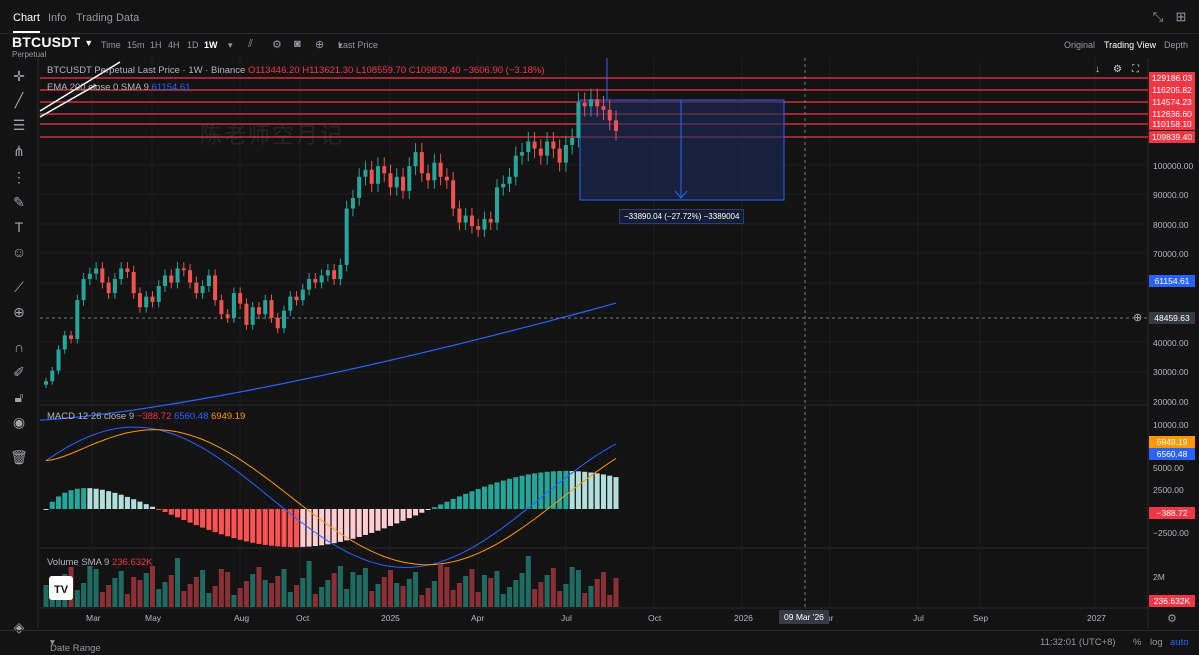 The image size is (1199, 655). Describe the element at coordinates (108, 18) in the screenshot. I see `tab-trading-data: Trading Data` at that location.